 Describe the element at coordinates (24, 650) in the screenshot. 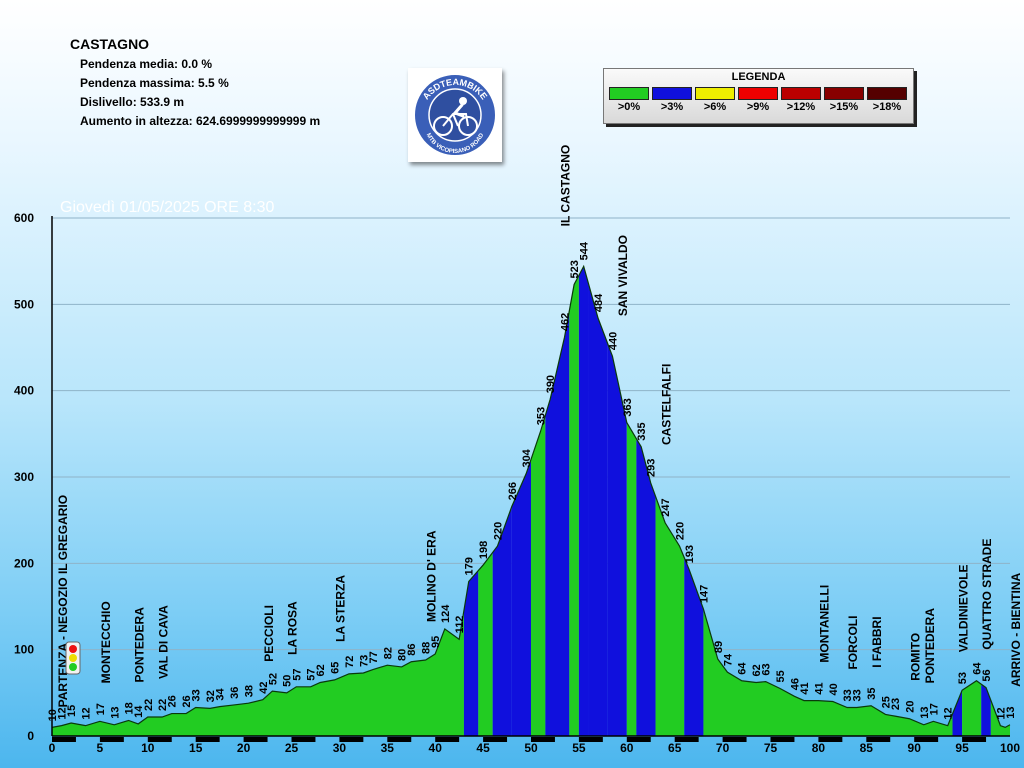

I see `y-tick-label: 100` at that location.